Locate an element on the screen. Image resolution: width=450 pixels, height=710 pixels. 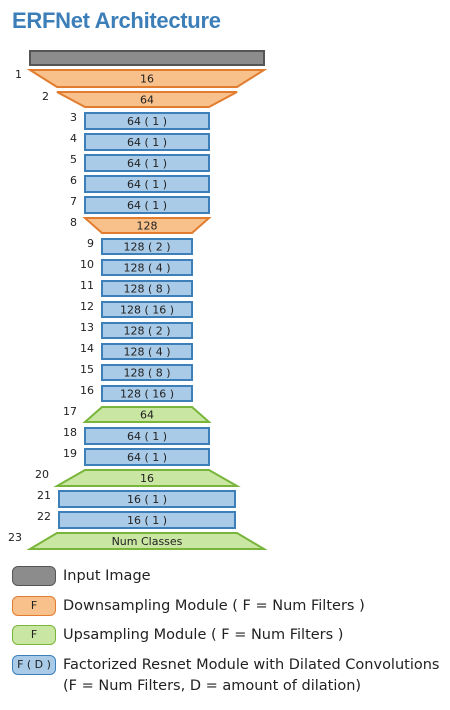
legend-input-swatch is located at coordinates (34, 576).